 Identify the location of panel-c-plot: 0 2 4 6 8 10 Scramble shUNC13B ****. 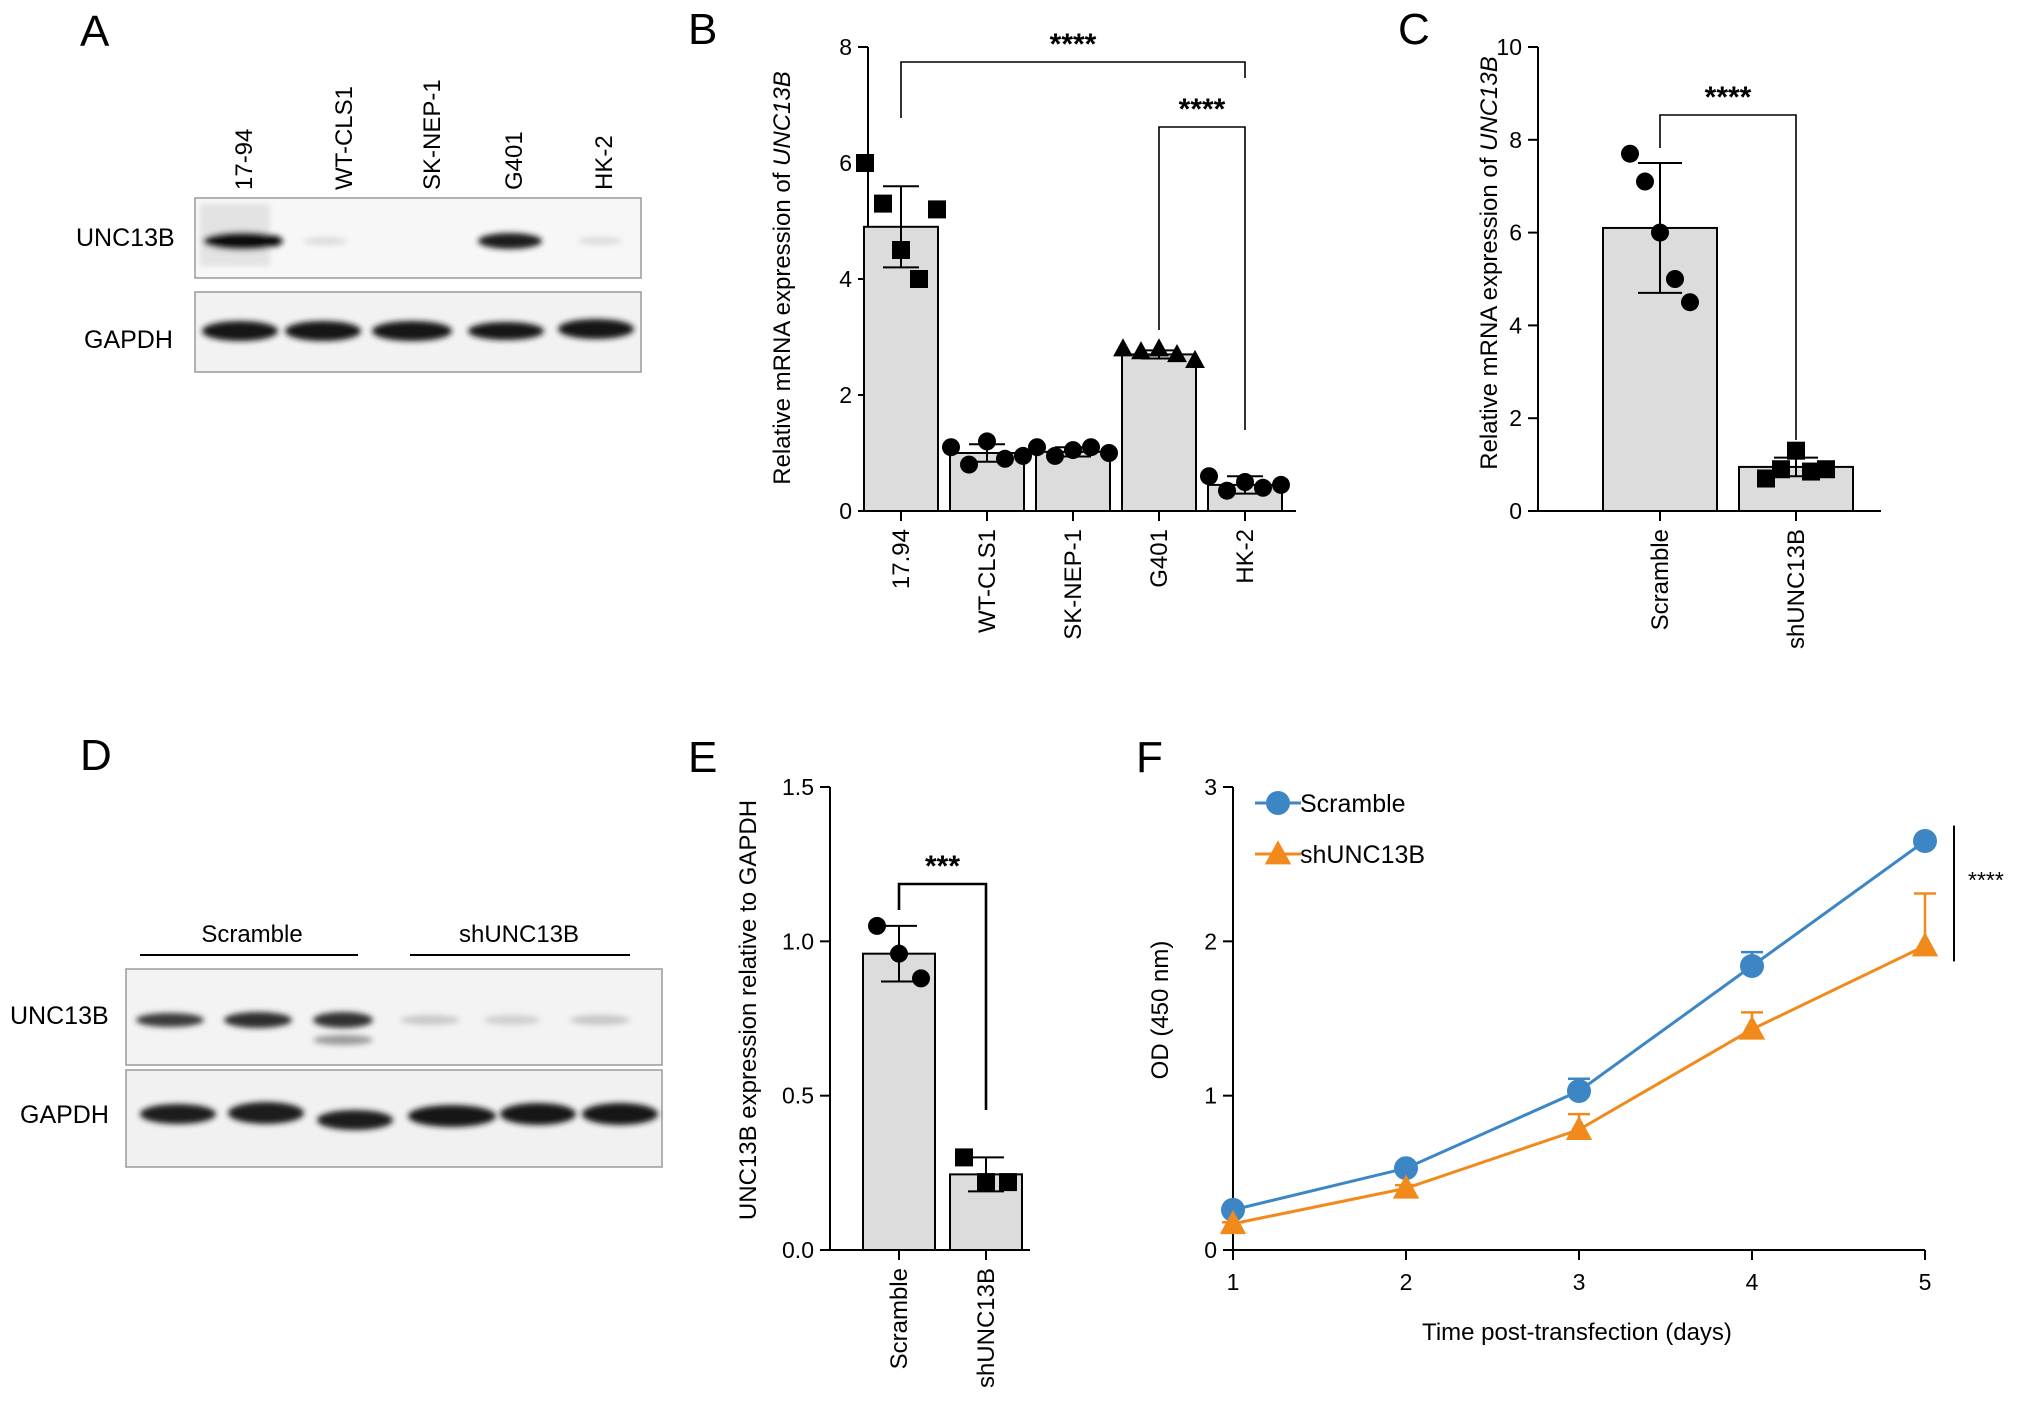
(1688, 341).